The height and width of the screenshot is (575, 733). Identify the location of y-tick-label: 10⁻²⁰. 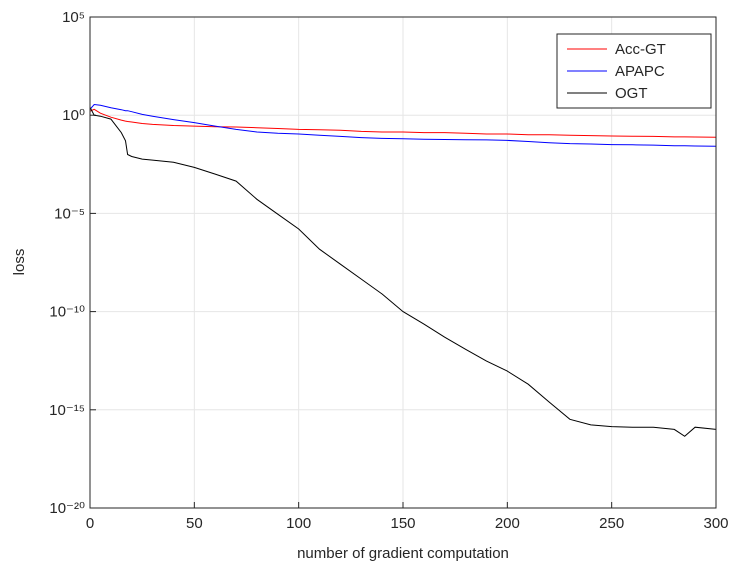
(67, 508).